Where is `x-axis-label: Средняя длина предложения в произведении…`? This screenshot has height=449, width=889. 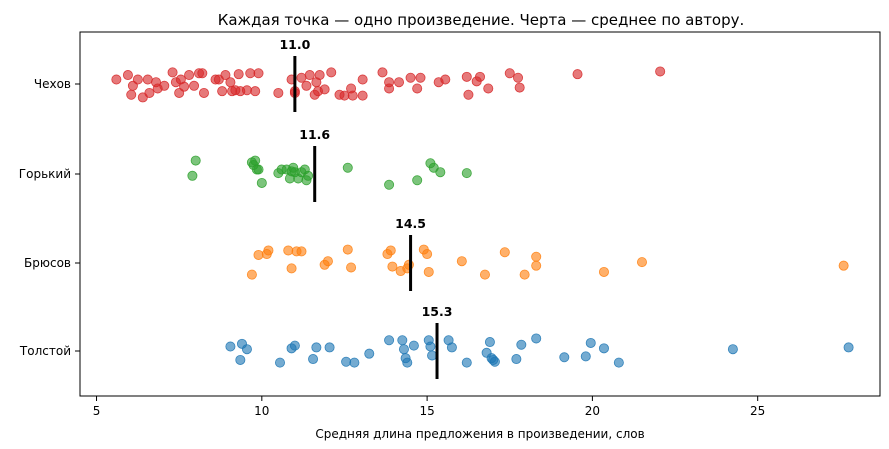 x-axis-label: Средняя длина предложения в произведении… is located at coordinates (479, 434).